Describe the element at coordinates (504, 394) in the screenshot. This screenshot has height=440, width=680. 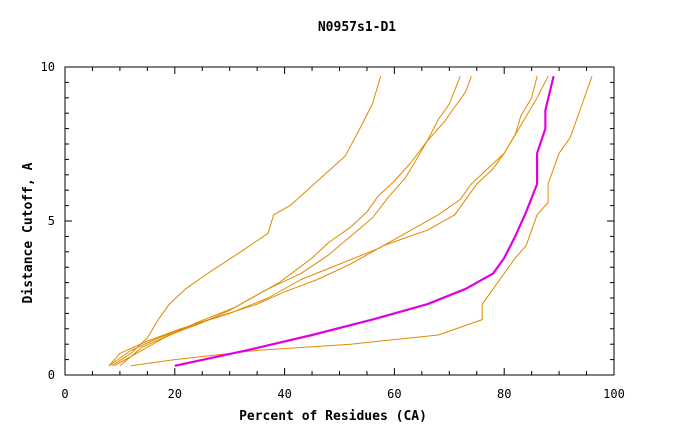
I see `x-tick-label: 80` at that location.